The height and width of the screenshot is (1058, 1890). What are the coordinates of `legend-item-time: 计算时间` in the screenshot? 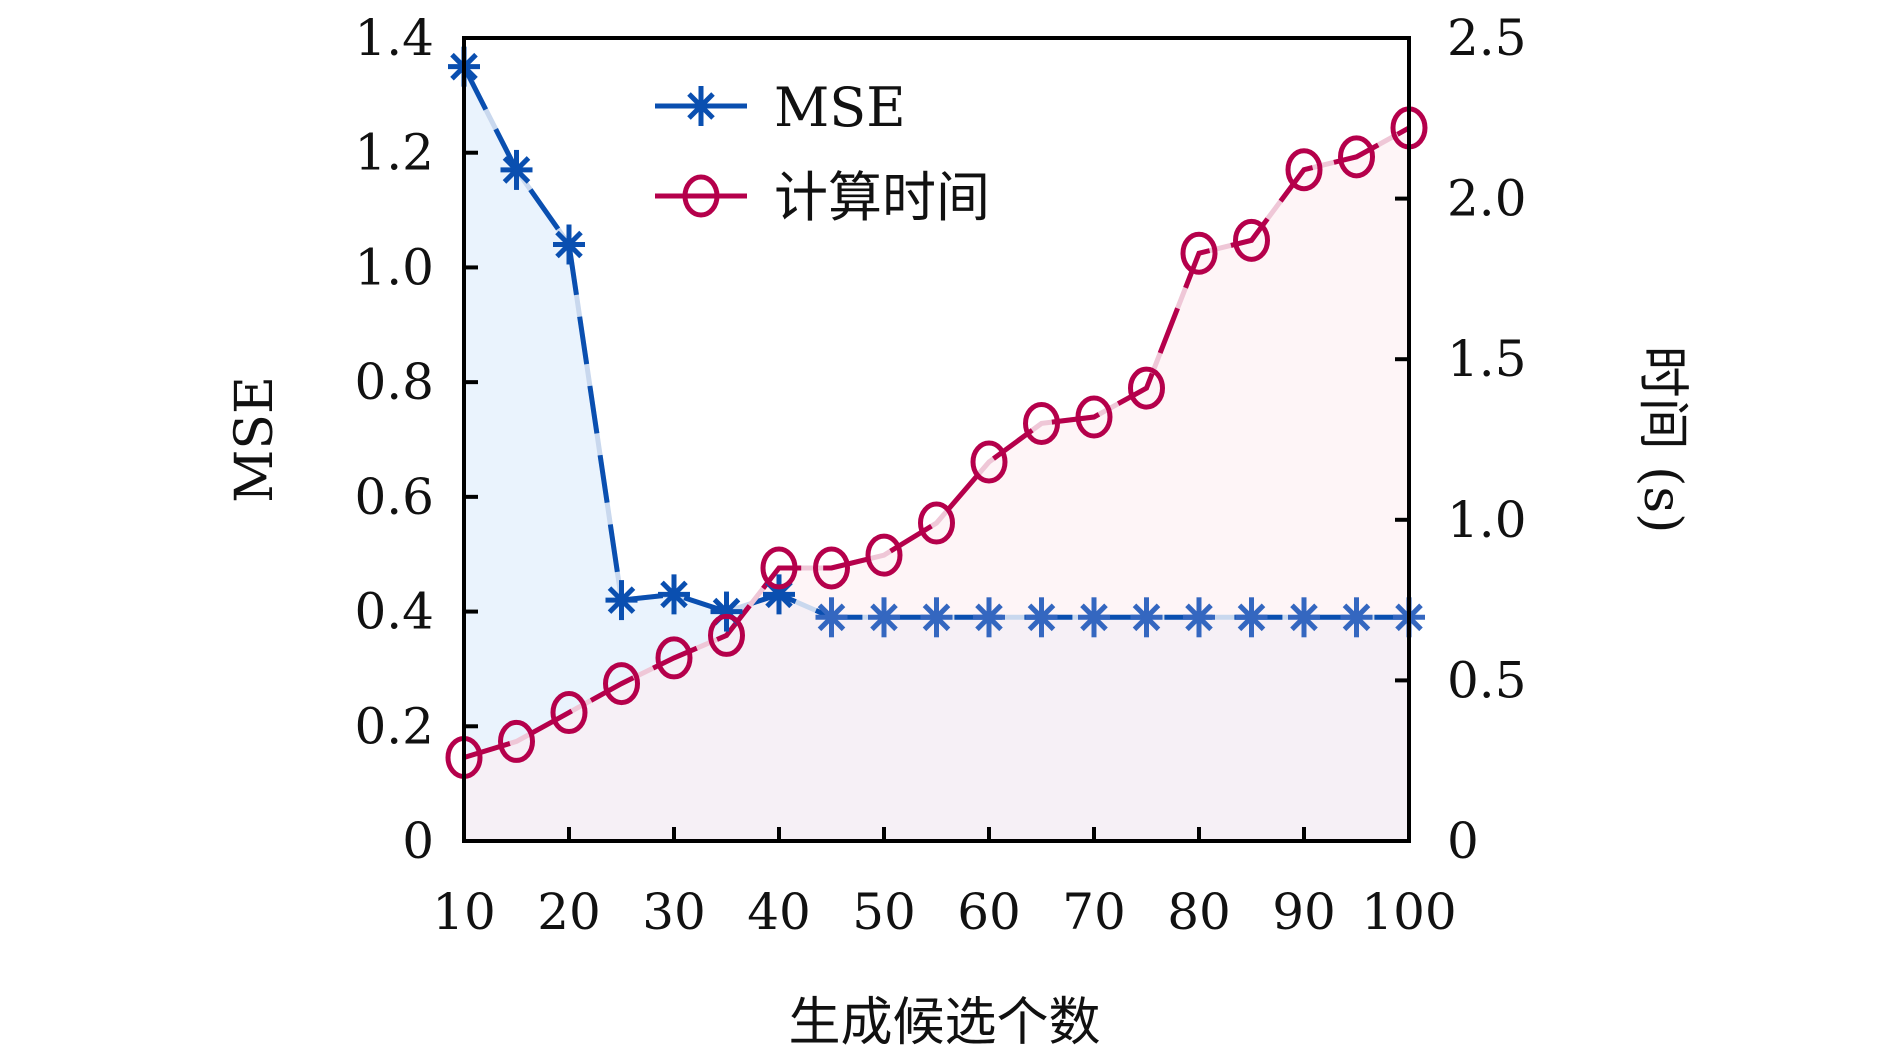 It's located at (822, 197).